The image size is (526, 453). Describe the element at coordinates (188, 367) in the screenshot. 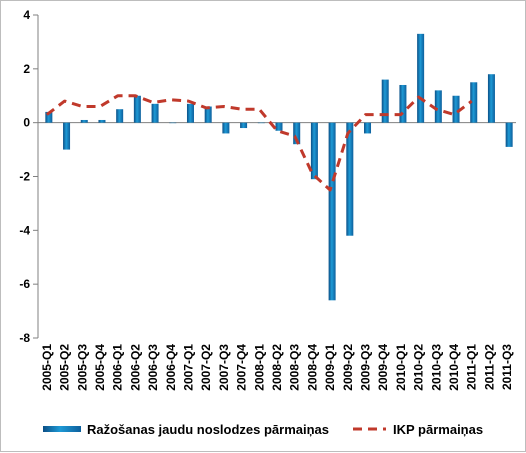

I see `x-tick-label: 2007-Q1` at that location.